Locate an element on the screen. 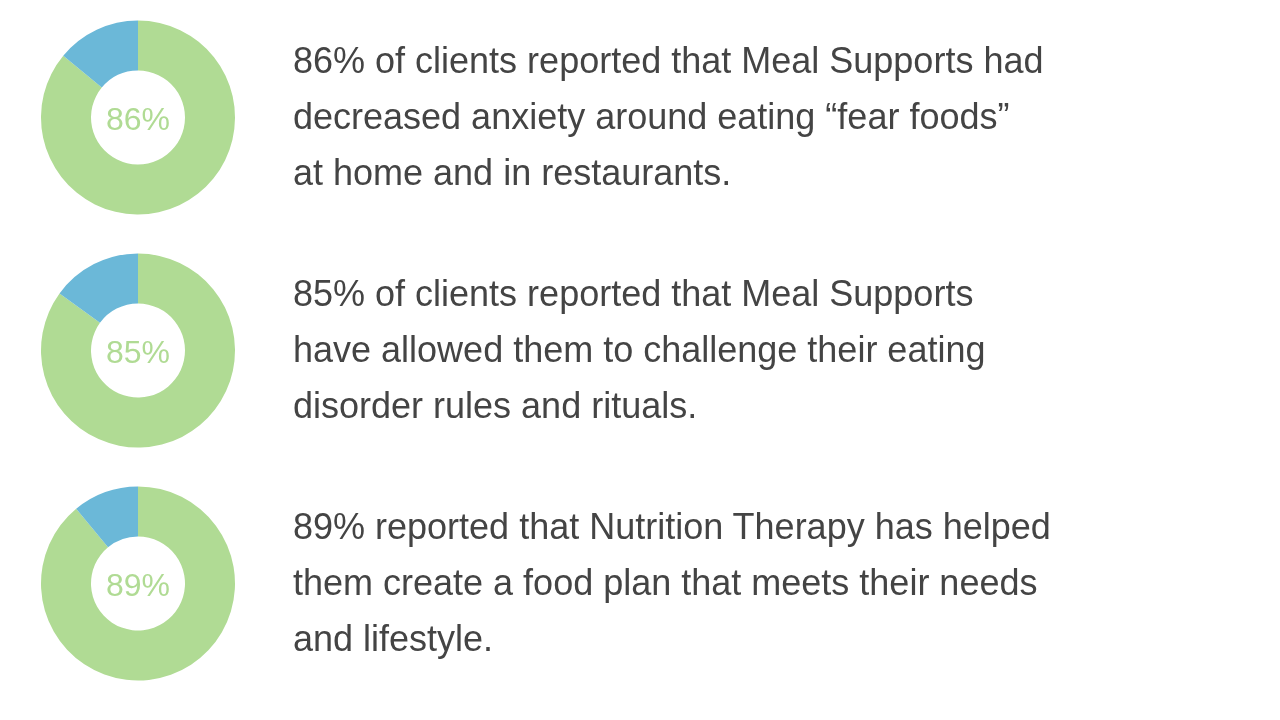 The width and height of the screenshot is (1280, 720). data-label: 89% is located at coordinates (138, 585).